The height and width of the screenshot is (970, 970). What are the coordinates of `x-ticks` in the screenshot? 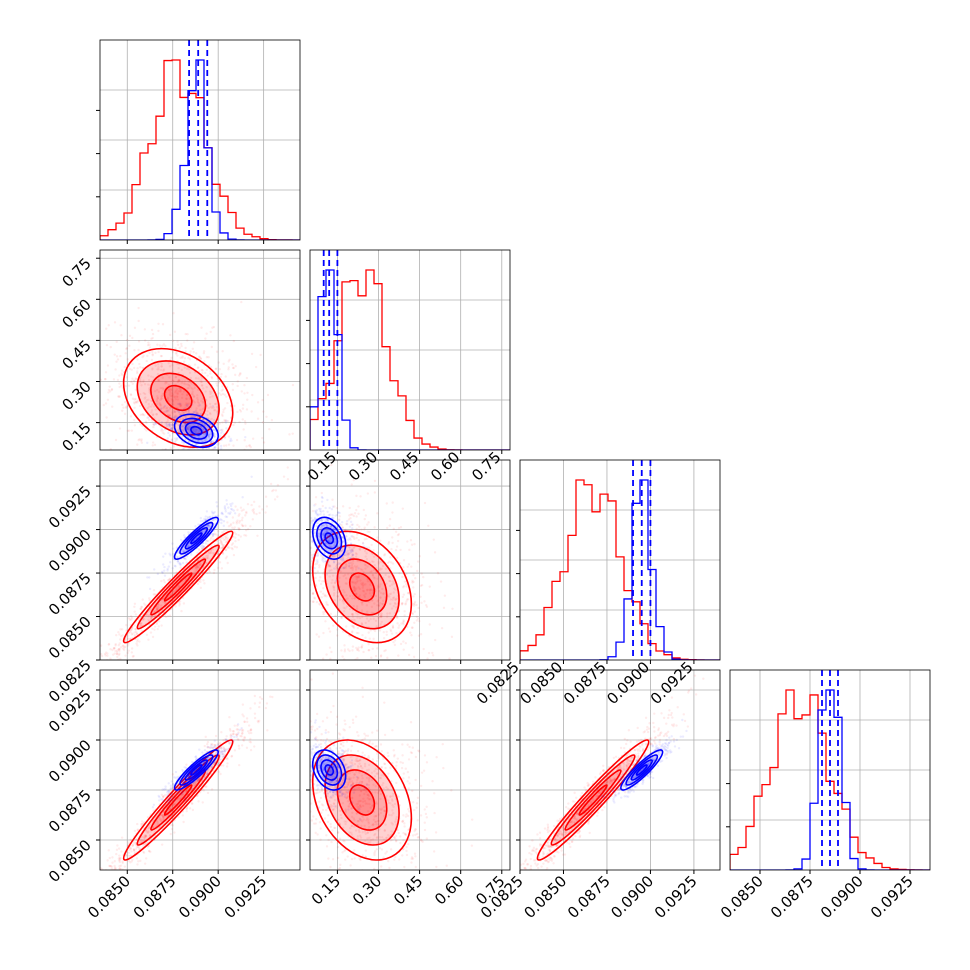 It's located at (607, 662).